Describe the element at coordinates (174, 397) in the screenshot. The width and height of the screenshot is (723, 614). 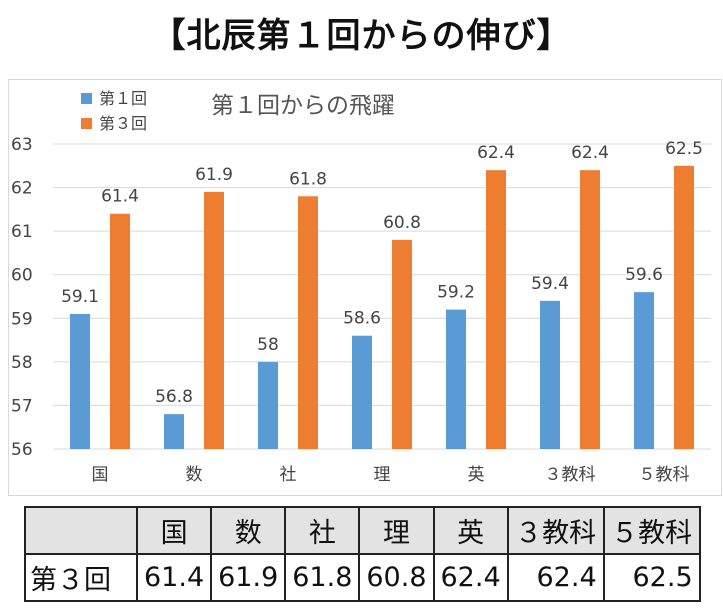
I see `data-label: 56.8` at that location.